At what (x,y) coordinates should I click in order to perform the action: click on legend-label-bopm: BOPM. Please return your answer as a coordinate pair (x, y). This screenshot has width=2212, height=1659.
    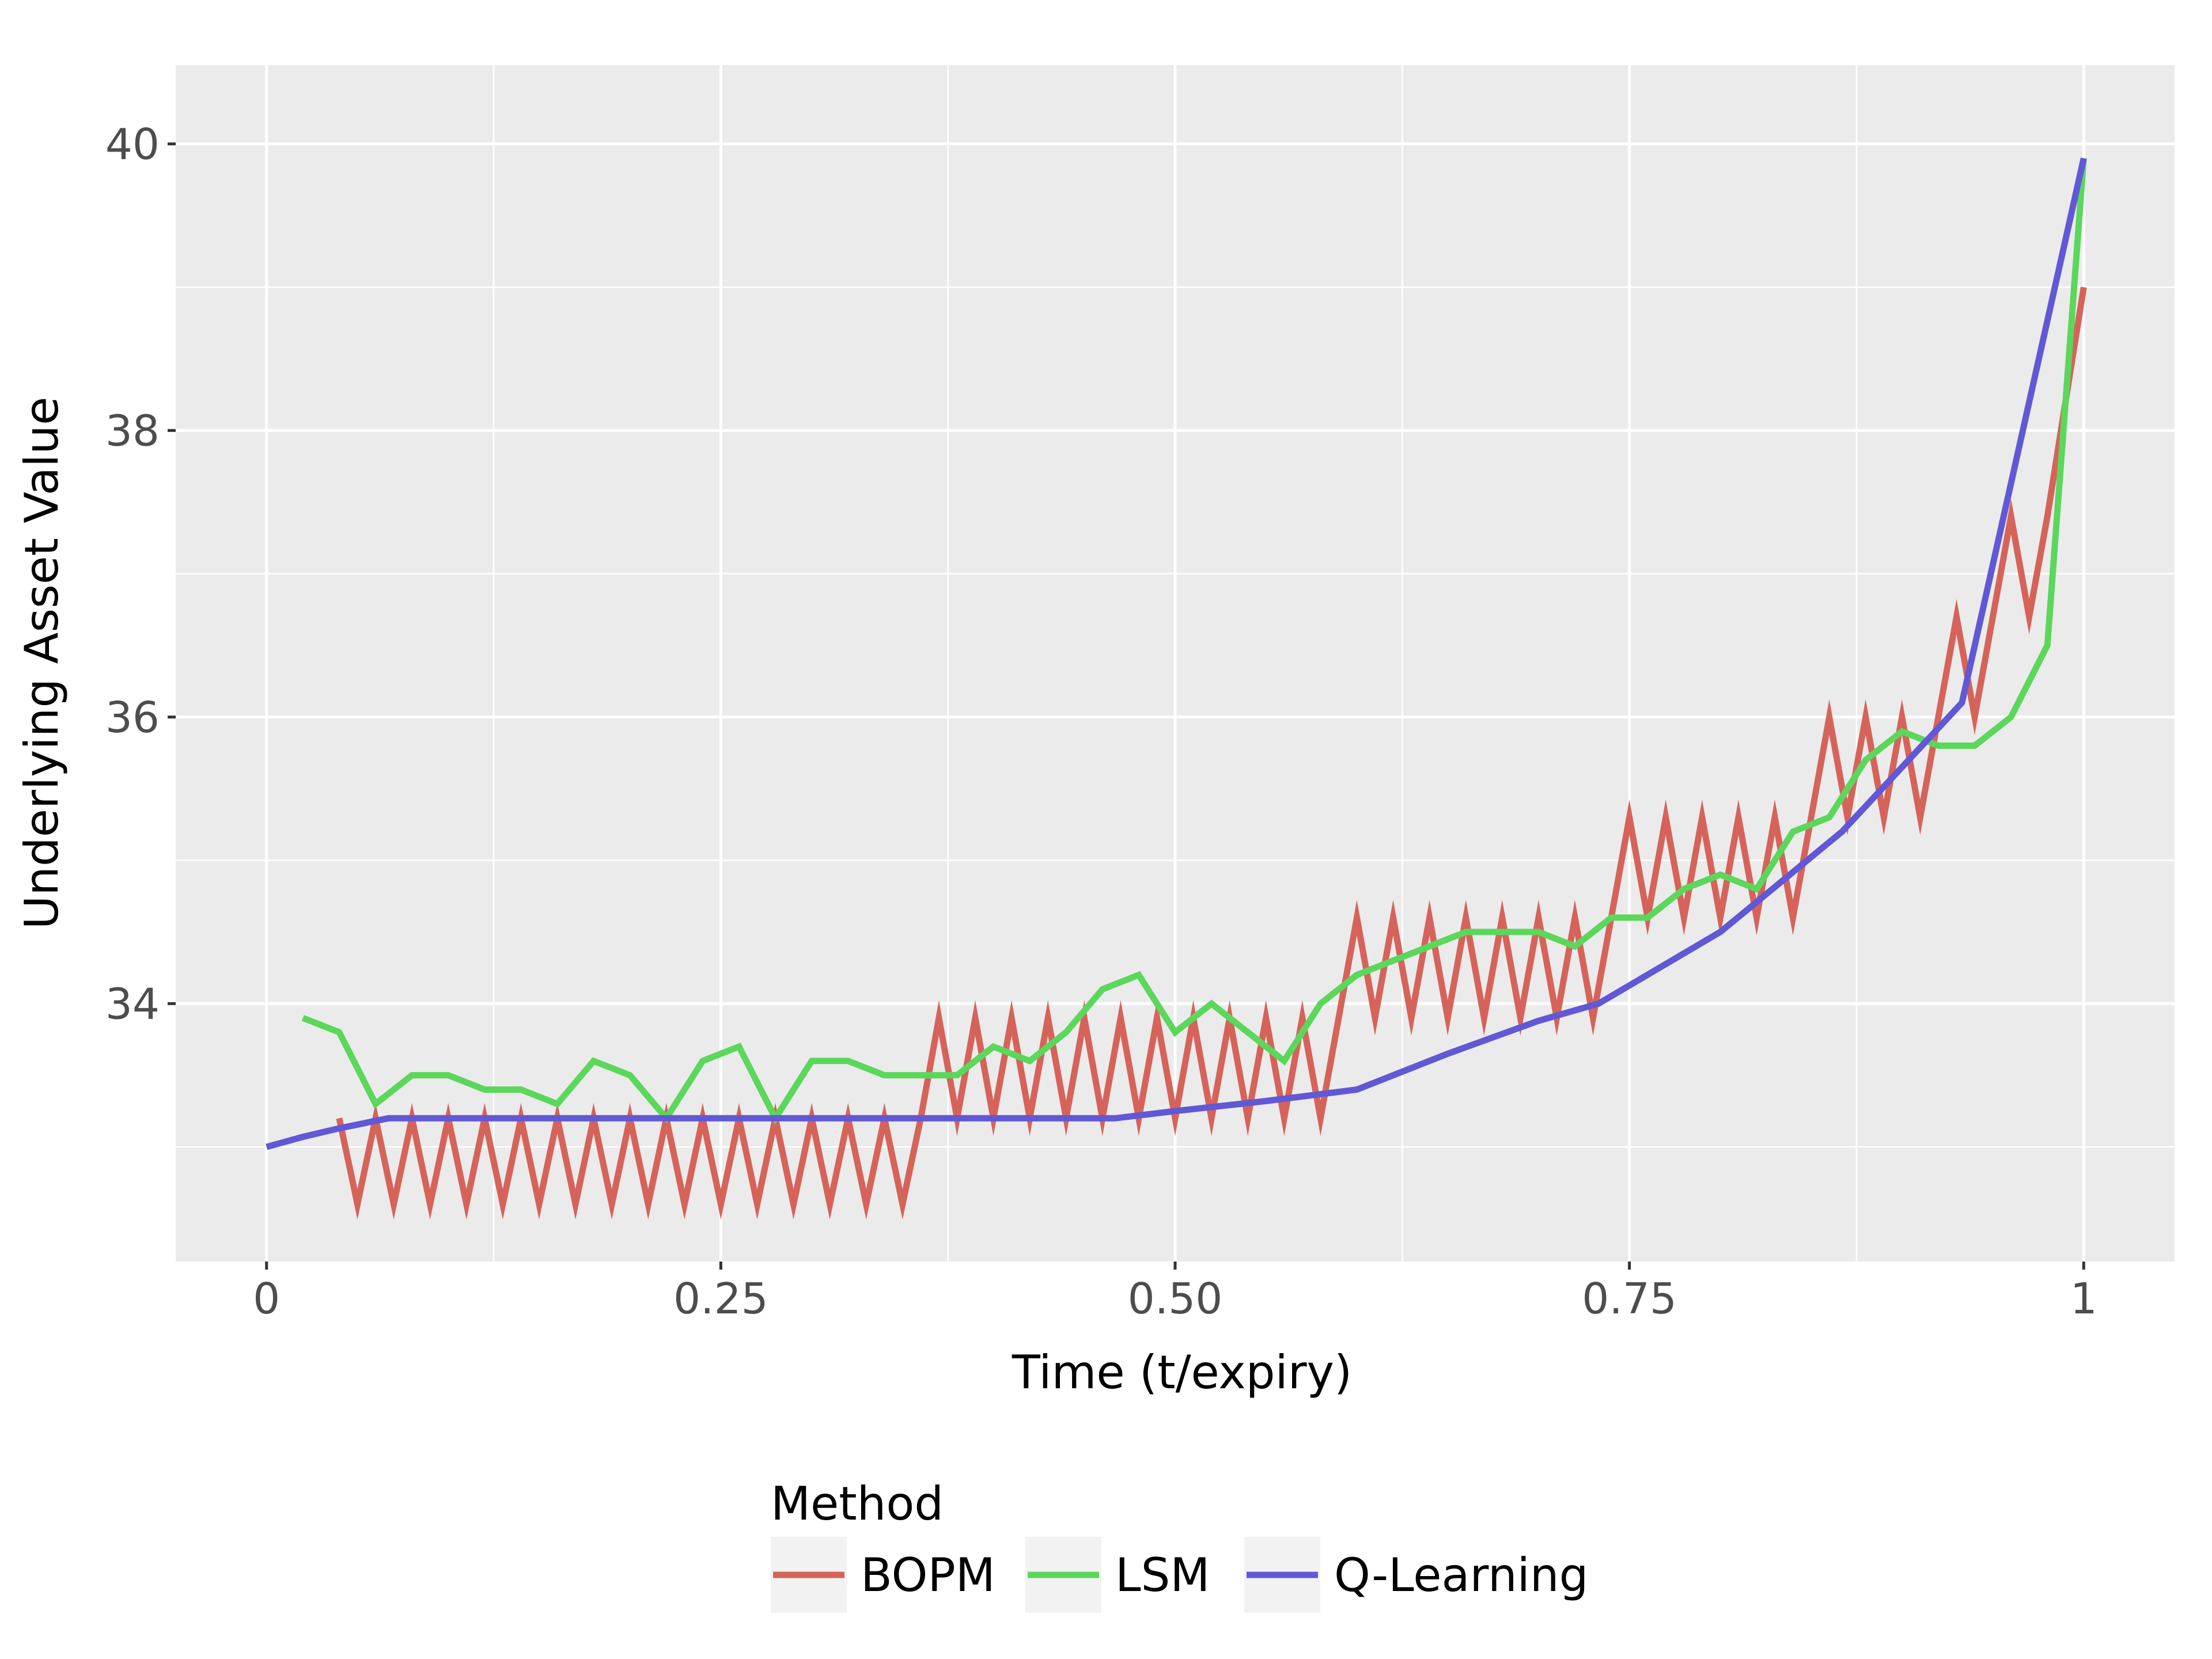
    Looking at the image, I should click on (928, 1575).